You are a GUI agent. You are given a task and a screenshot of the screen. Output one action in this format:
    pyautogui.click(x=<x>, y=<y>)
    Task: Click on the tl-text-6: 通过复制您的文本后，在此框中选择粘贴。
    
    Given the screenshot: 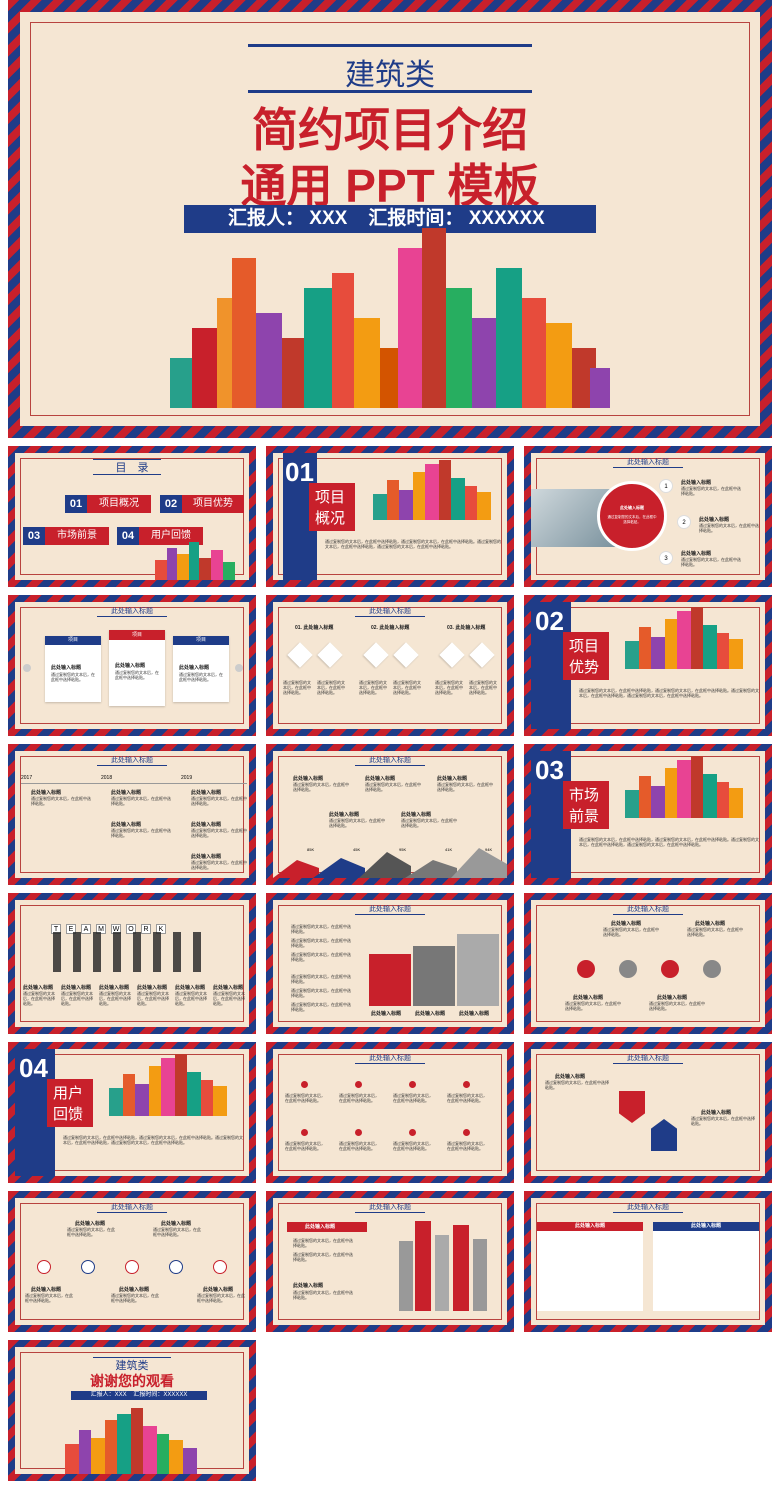 What is the action you would take?
    pyautogui.click(x=219, y=865)
    